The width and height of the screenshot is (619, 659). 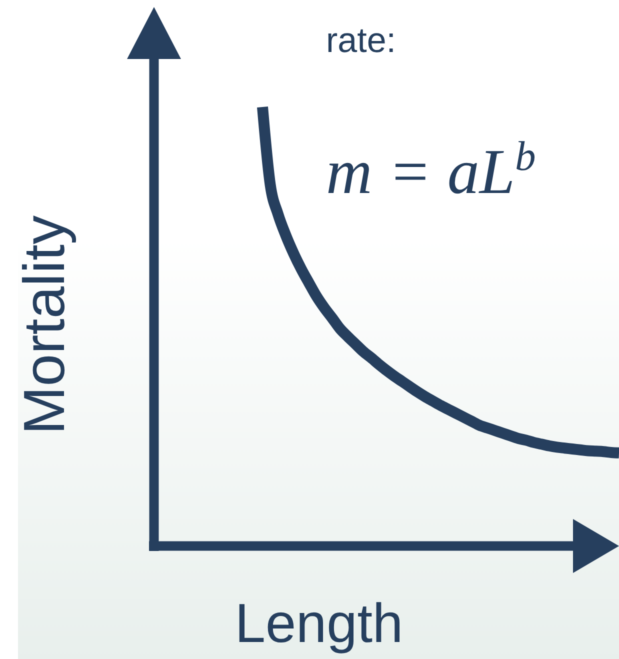 I want to click on y-axis-title: Mortality, so click(x=44, y=325).